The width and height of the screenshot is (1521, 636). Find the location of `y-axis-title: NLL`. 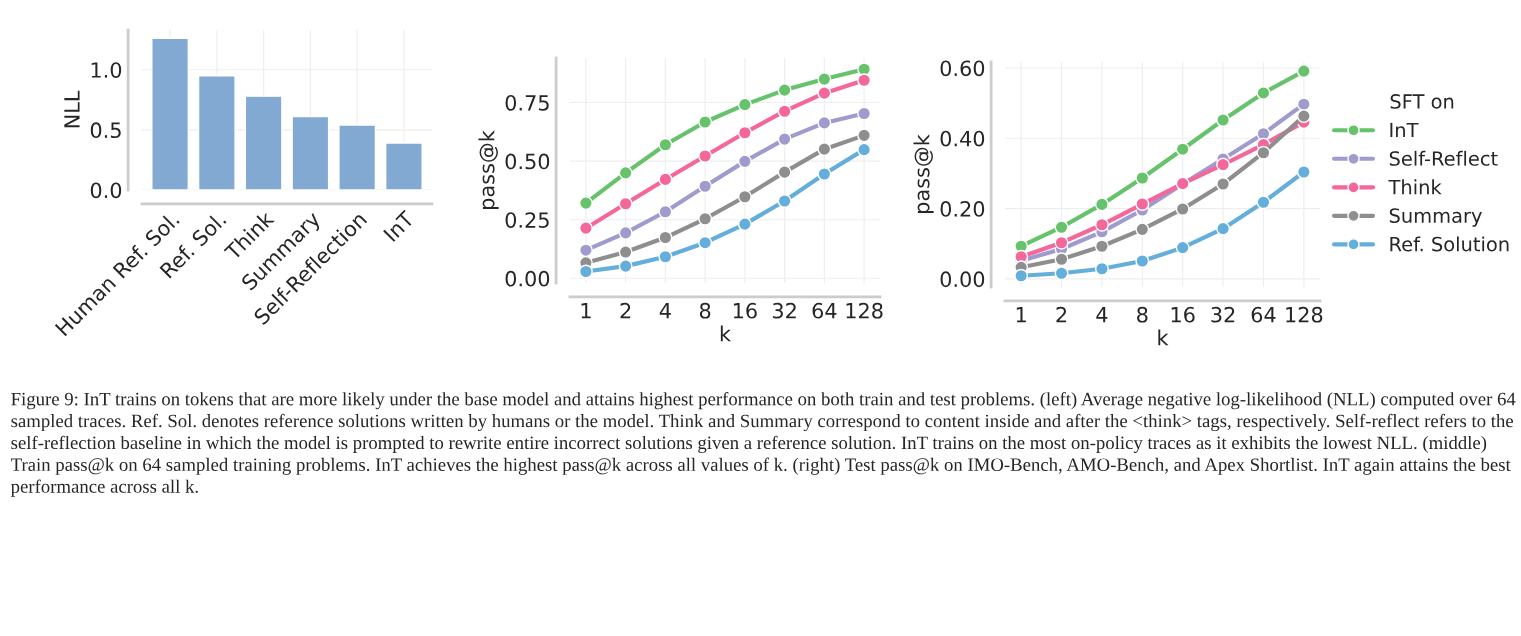

y-axis-title: NLL is located at coordinates (72, 109).